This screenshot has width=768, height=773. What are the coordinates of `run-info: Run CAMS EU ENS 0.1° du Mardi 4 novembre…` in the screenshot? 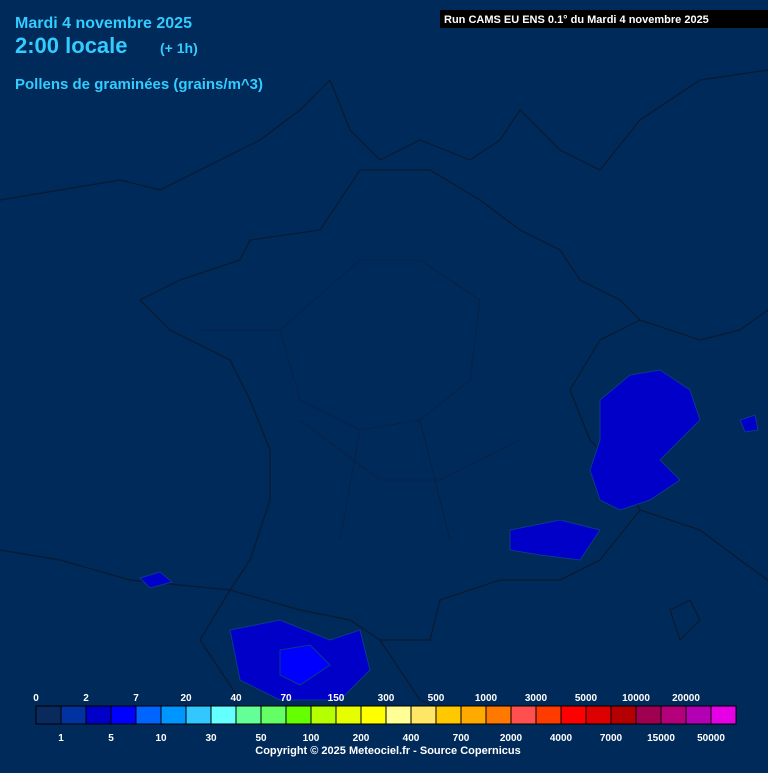 It's located at (576, 20).